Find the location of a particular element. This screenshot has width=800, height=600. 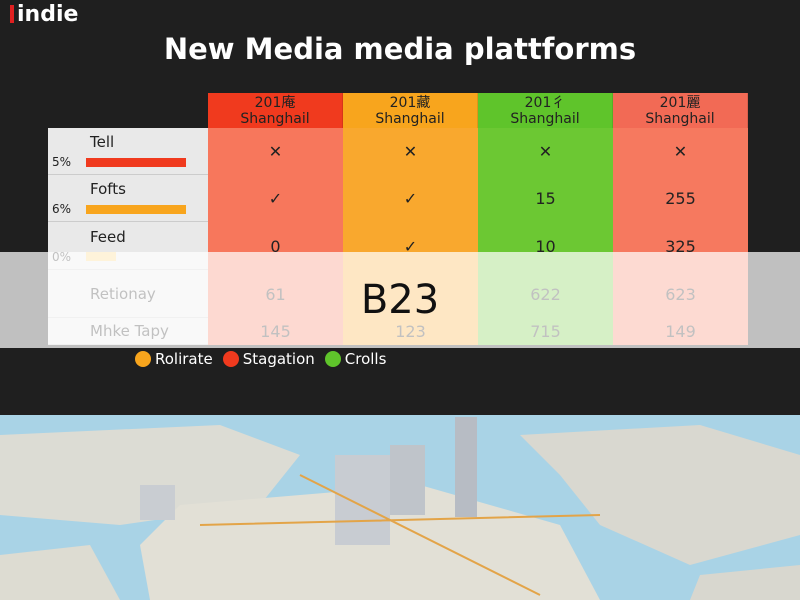

cell-text: 15 is located at coordinates (545, 198).